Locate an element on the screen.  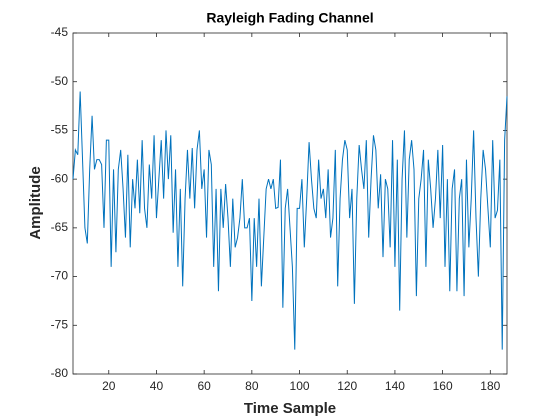
x-tick-label: 160 is located at coordinates (443, 386).